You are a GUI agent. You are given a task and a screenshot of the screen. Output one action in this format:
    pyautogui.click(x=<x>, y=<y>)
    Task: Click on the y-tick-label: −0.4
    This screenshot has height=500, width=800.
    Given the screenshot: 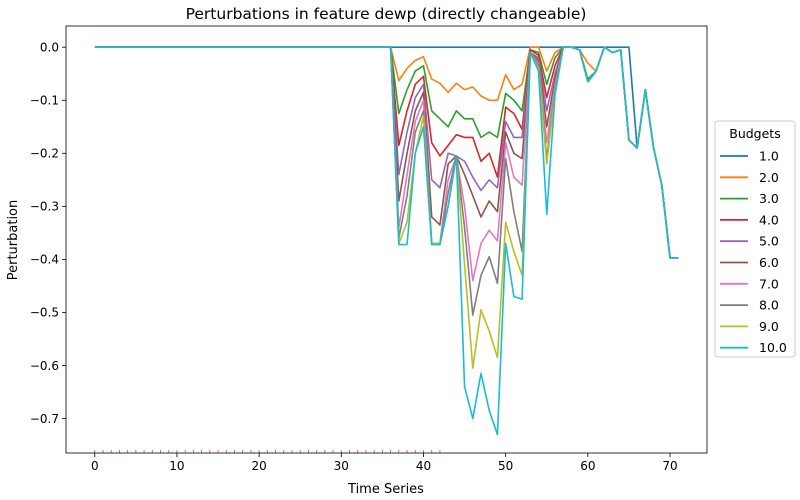 What is the action you would take?
    pyautogui.click(x=44, y=260)
    